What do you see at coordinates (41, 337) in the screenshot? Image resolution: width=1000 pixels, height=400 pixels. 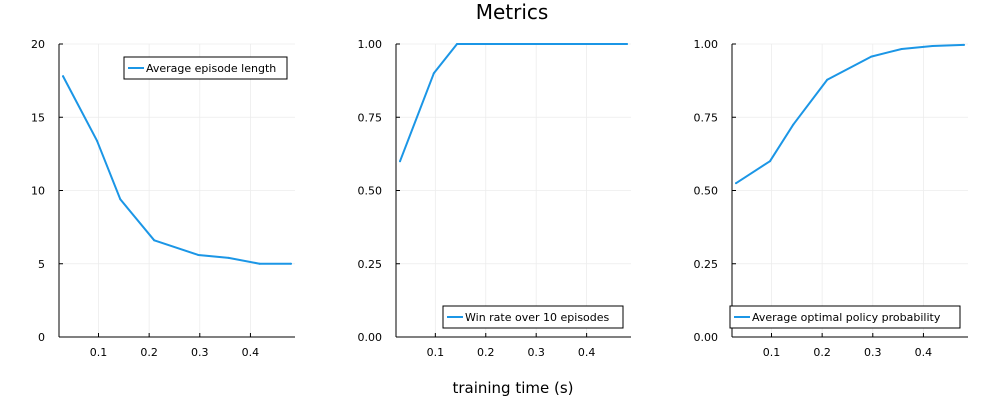 I see `y-tick-label: 0` at bounding box center [41, 337].